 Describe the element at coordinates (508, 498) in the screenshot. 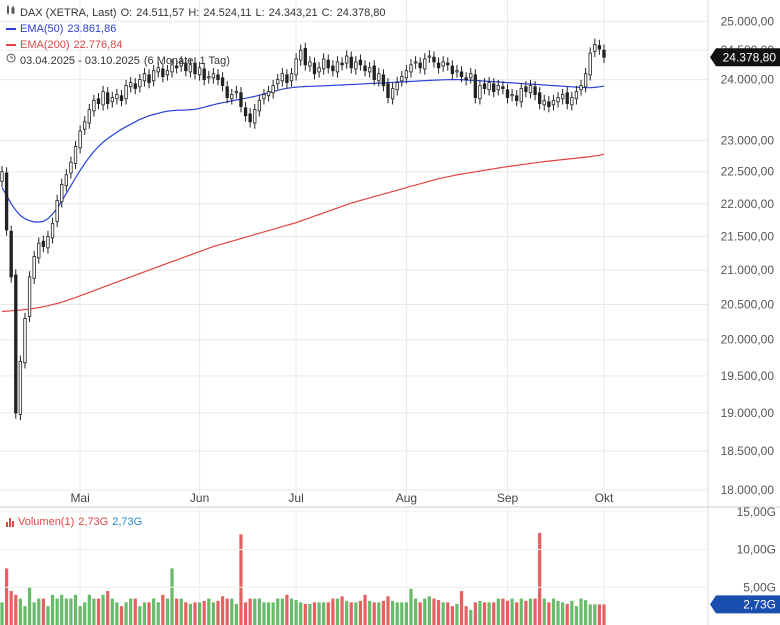

I see `x-tick-label: Sep` at that location.